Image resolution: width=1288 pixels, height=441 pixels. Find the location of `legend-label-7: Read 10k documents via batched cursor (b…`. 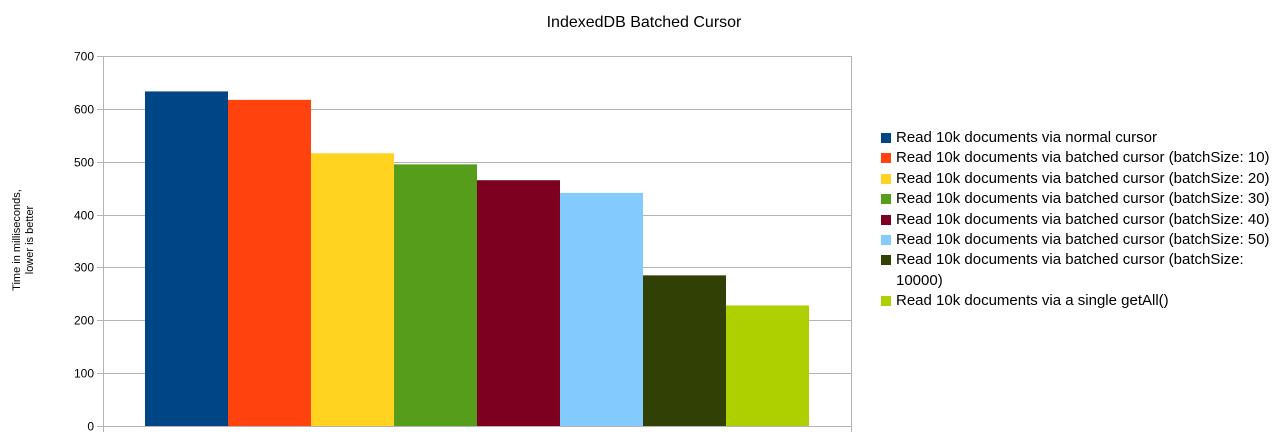

legend-label-7: Read 10k documents via batched cursor (b… is located at coordinates (1070, 270).